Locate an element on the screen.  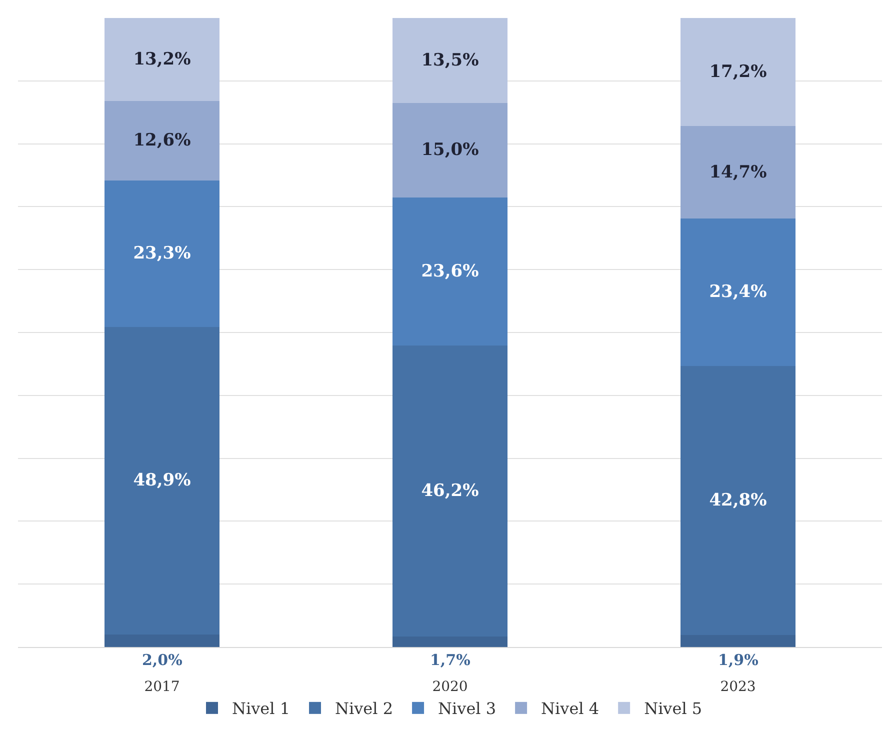
data-label: 1,9% is located at coordinates (738, 660).